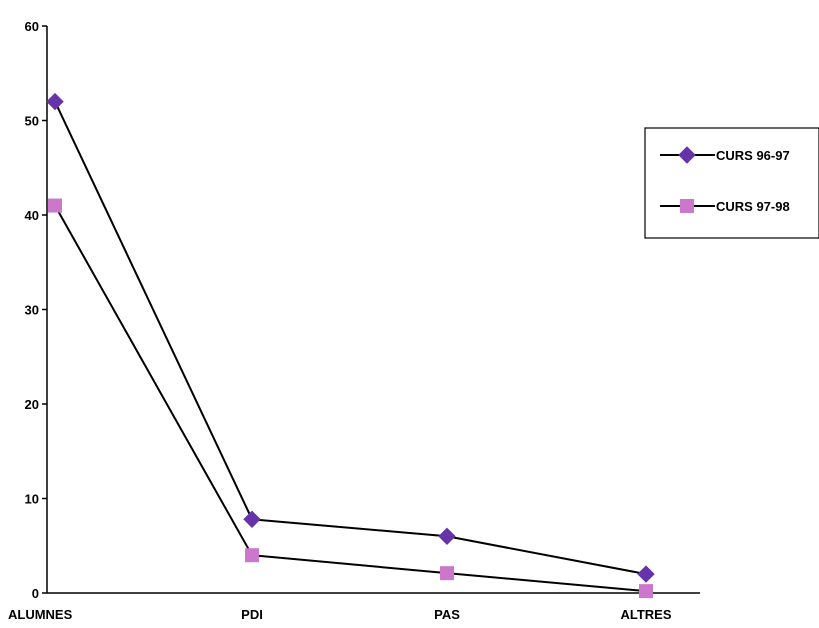  What do you see at coordinates (645, 614) in the screenshot?
I see `x-tick-label: ALTRES` at bounding box center [645, 614].